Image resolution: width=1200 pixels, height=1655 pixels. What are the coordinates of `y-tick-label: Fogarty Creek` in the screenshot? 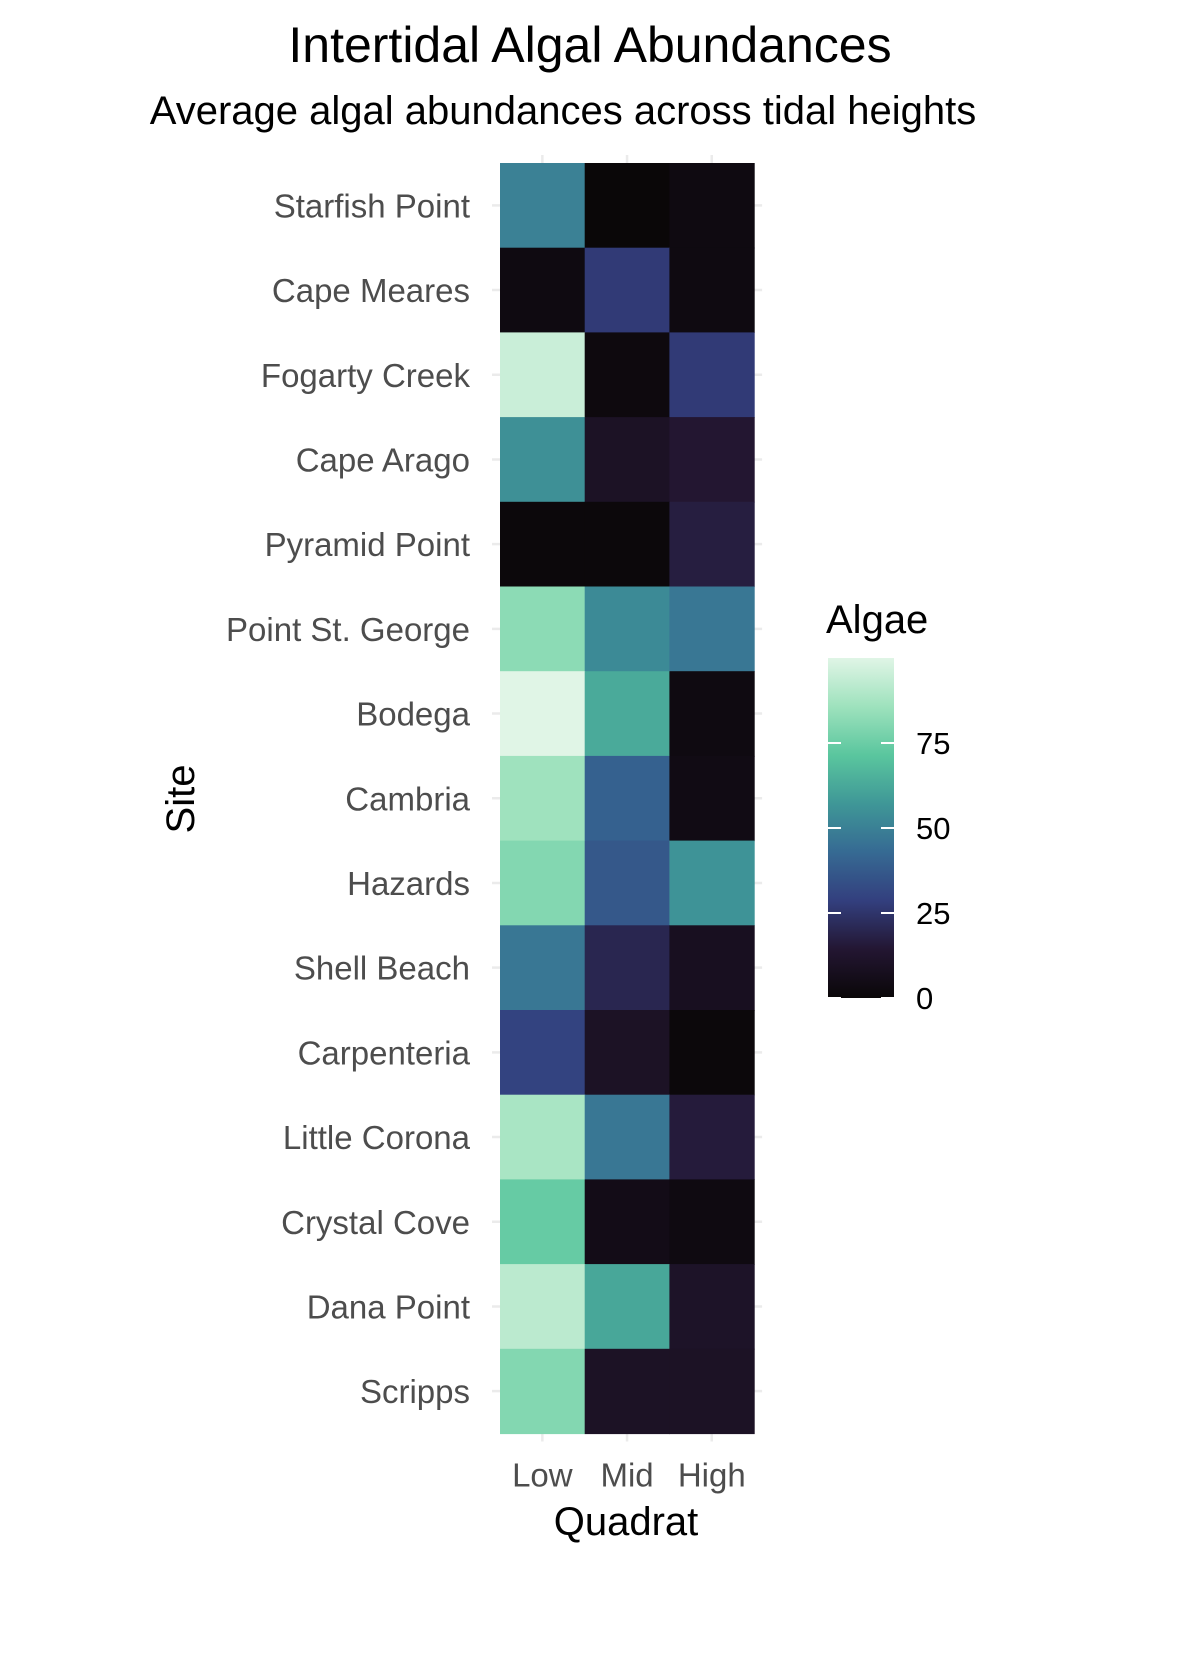 It's located at (366, 375).